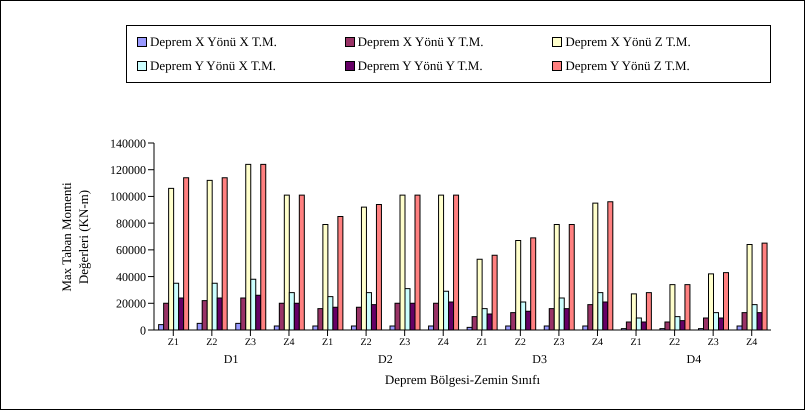 Image resolution: width=805 pixels, height=410 pixels. Describe the element at coordinates (128, 169) in the screenshot. I see `y-tick-label: 120000` at that location.